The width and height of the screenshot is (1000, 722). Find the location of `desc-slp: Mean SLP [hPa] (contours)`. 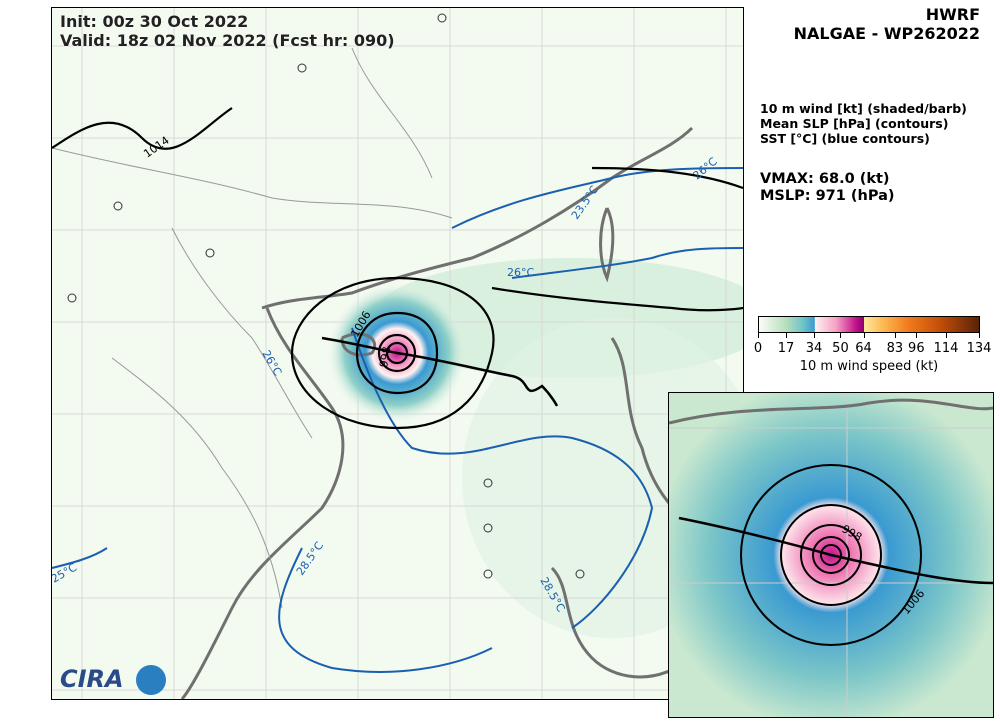

desc-slp: Mean SLP [hPa] (contours) is located at coordinates (854, 123).